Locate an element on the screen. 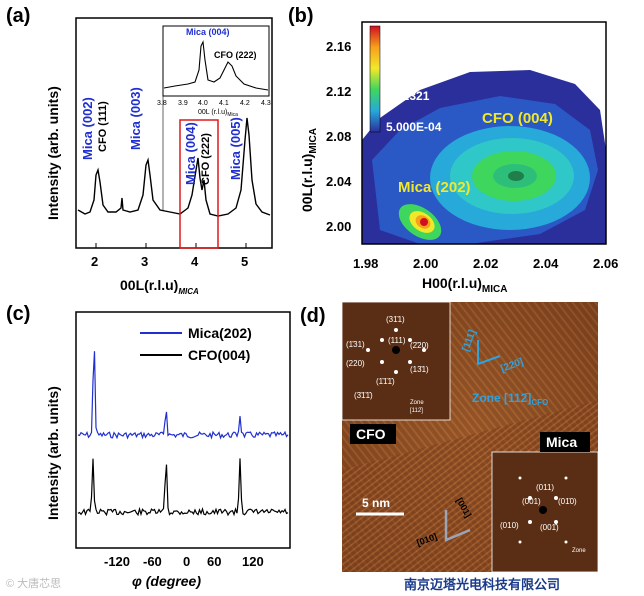  panel-b-xtick: 2.02 is located at coordinates (485, 263).